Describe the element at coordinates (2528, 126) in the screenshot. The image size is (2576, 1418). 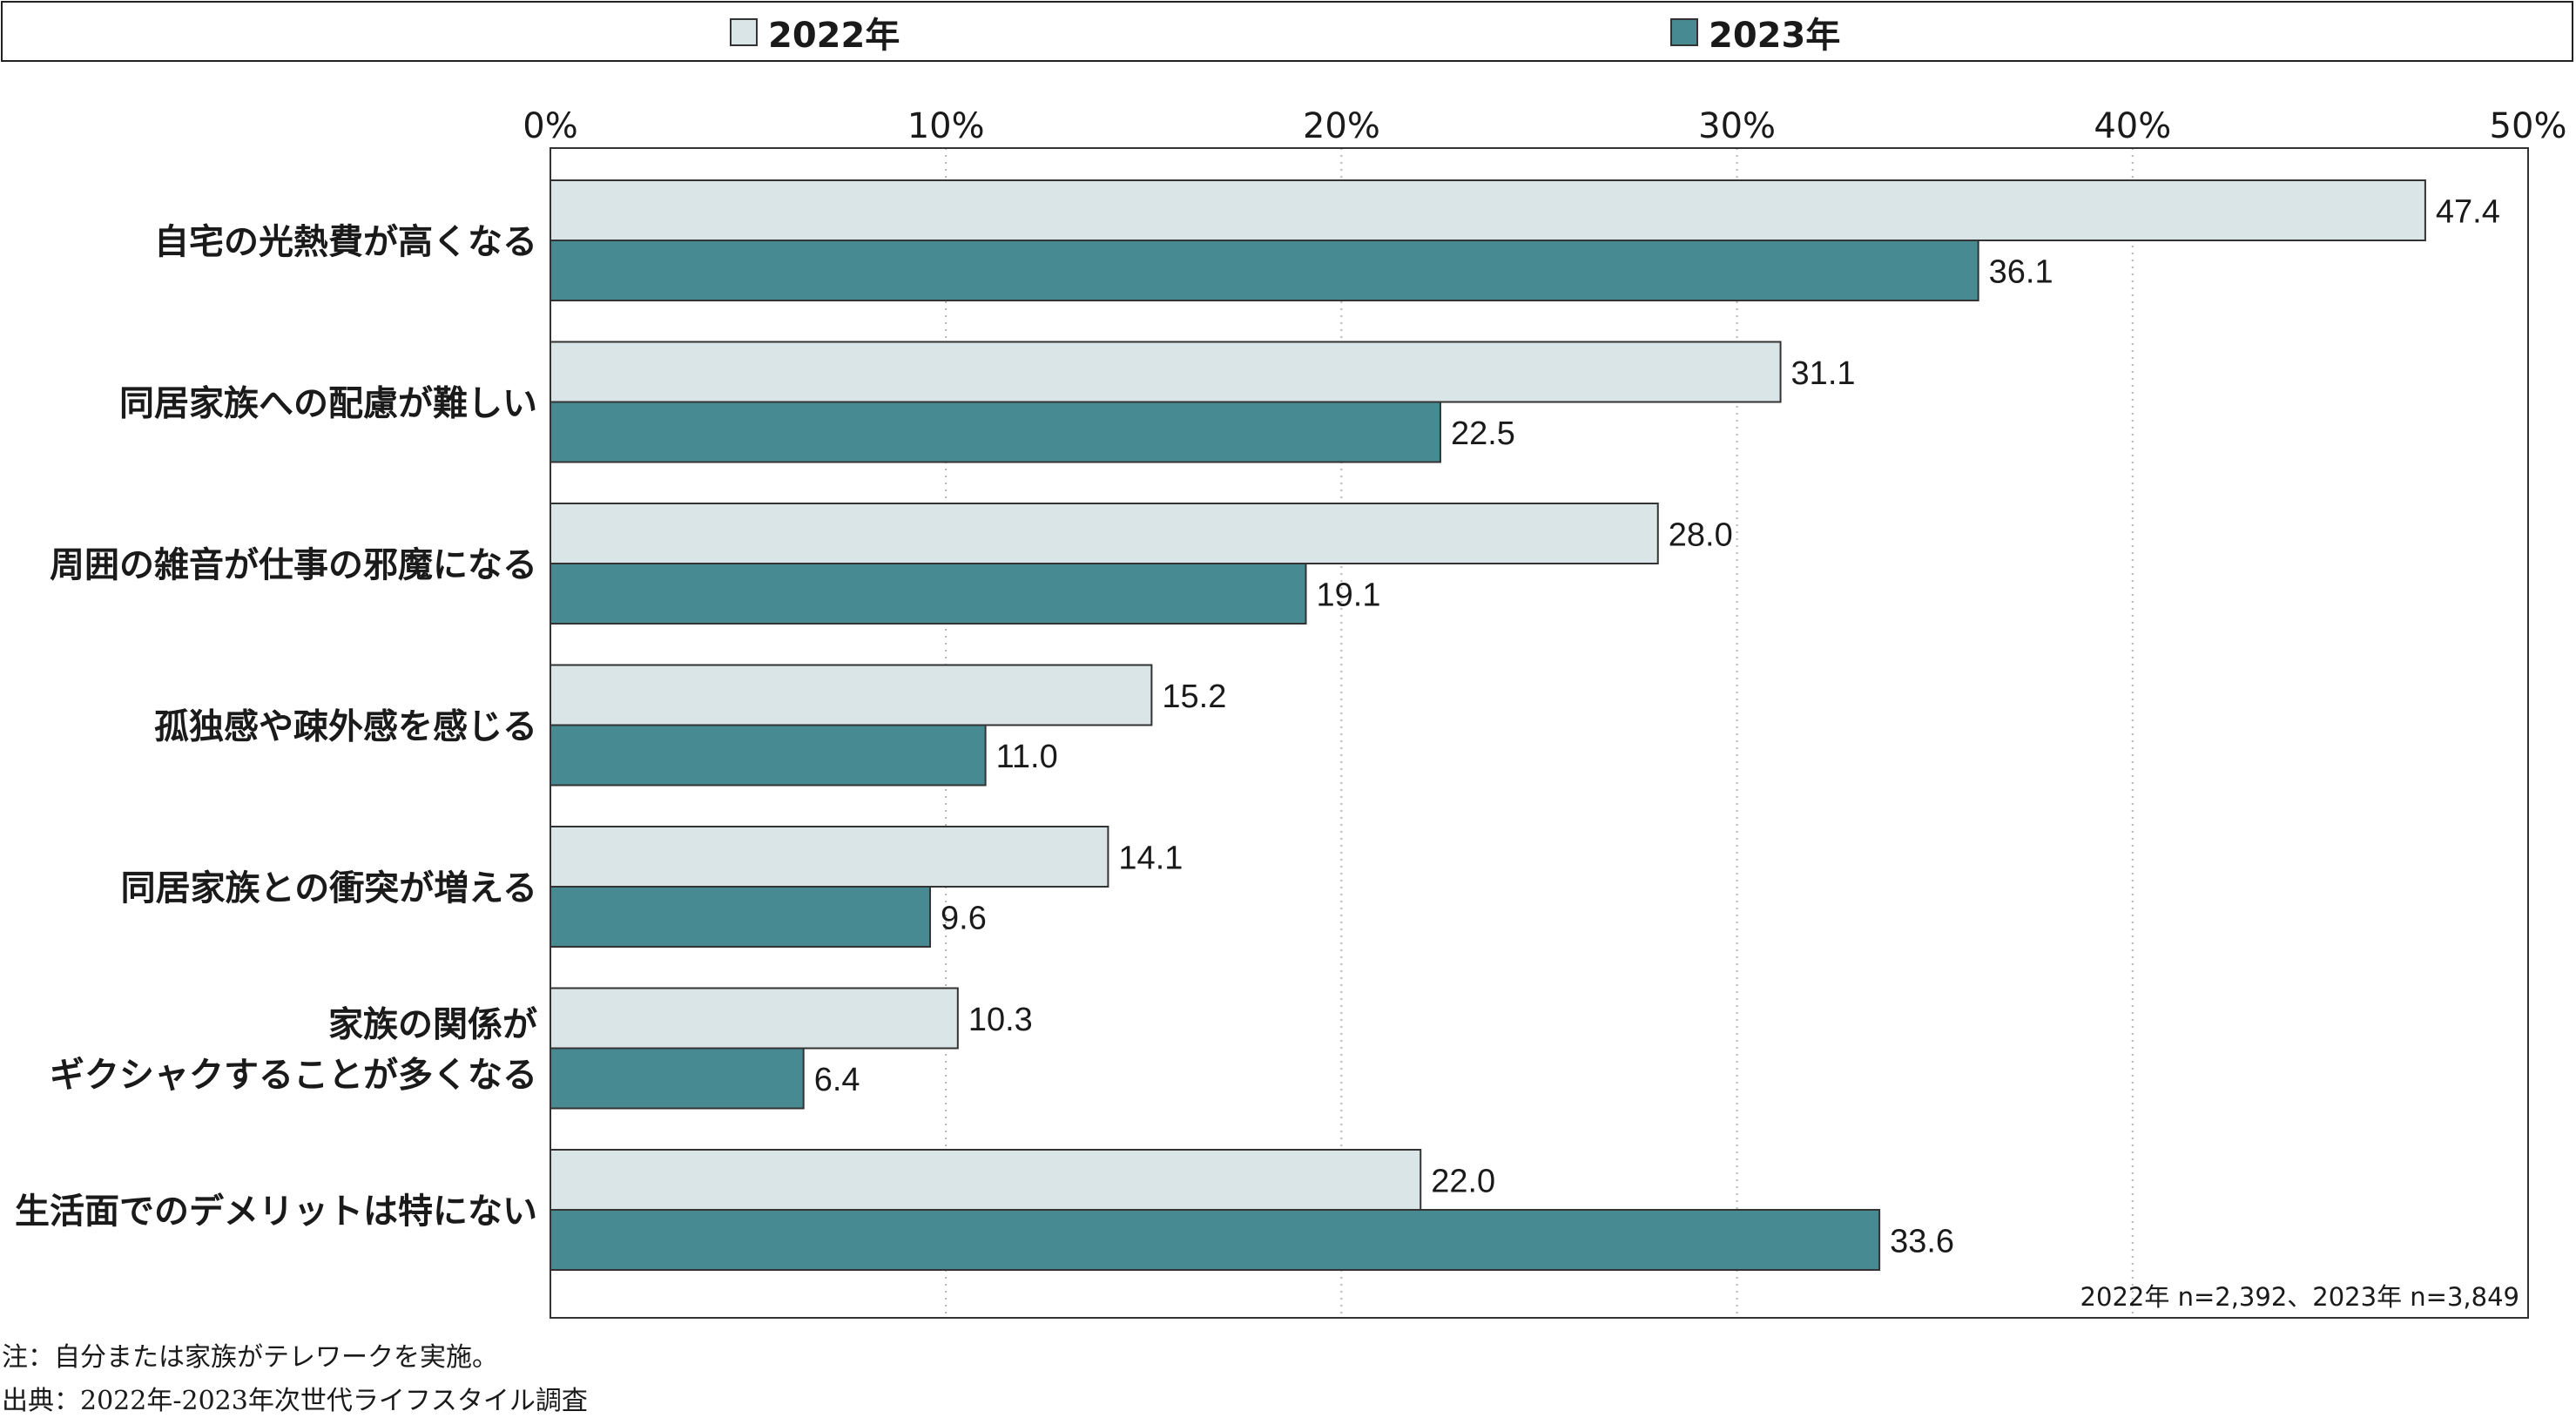
I see `x-tick-label: 50%` at that location.